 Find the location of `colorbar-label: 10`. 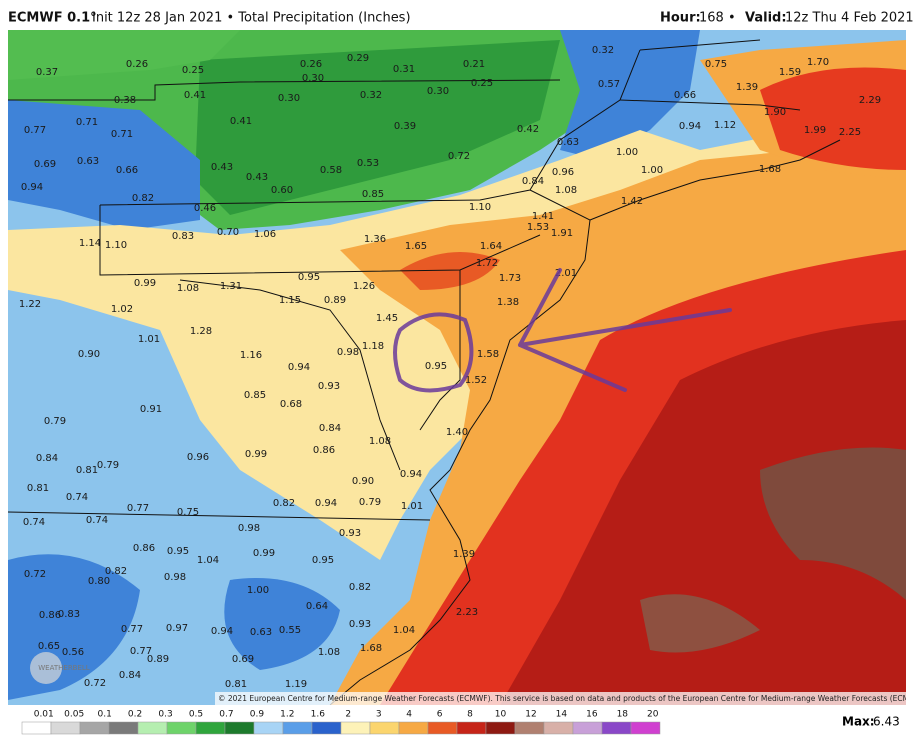

colorbar-label: 10 is located at coordinates (501, 715).